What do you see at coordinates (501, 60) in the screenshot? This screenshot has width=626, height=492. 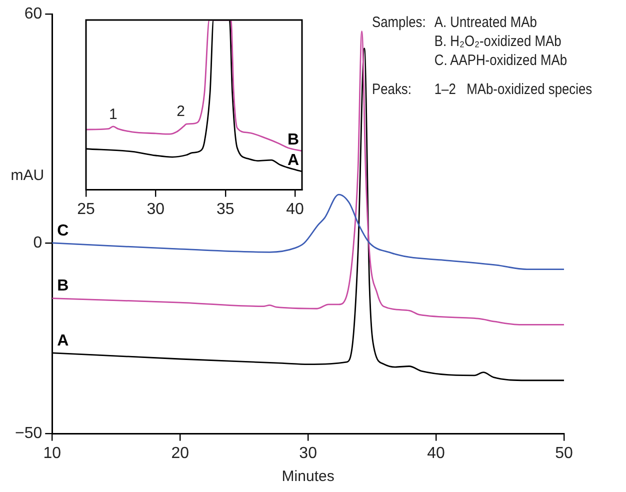 I see `annotation: C. AAPH-oxidized MAb` at bounding box center [501, 60].